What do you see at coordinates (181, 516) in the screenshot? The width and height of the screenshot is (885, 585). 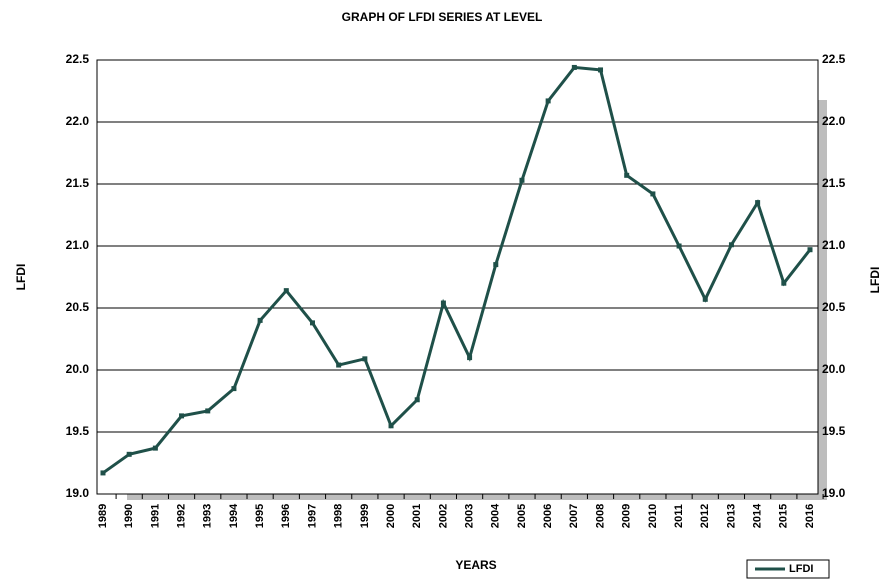 I see `x-tick-label: 1992` at bounding box center [181, 516].